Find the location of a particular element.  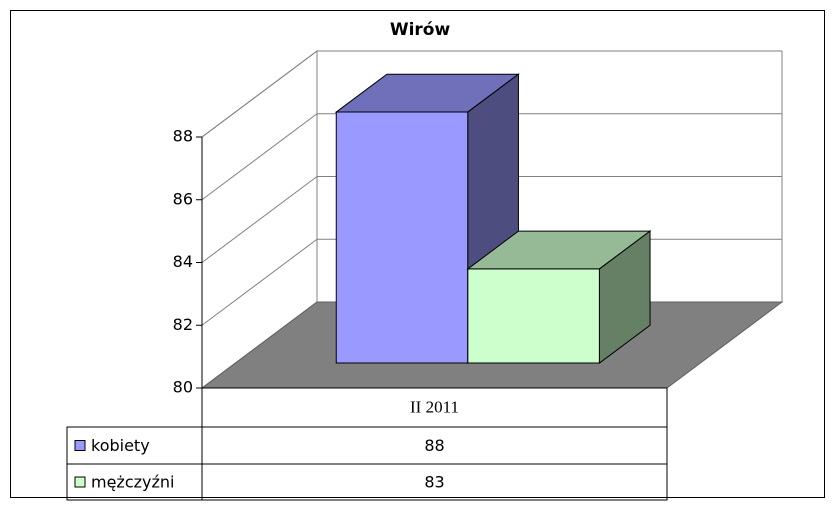

table-row is located at coordinates (367, 482).